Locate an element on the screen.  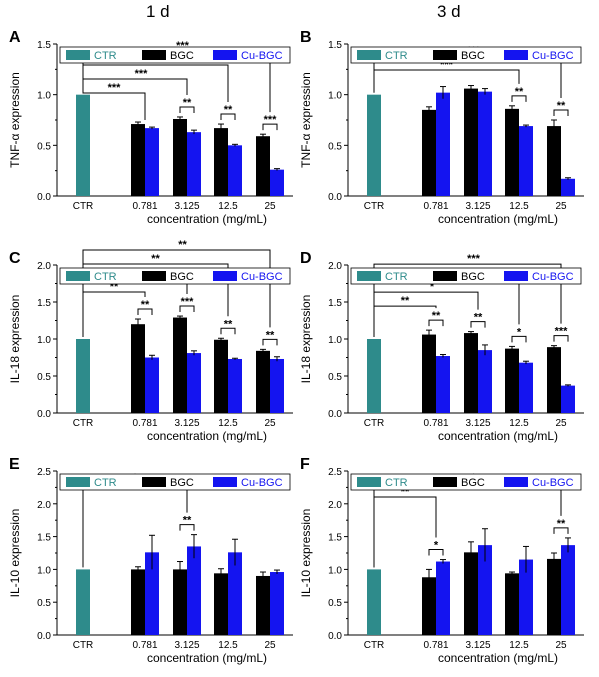
panel-letter-b: B is located at coordinates (306, 37).